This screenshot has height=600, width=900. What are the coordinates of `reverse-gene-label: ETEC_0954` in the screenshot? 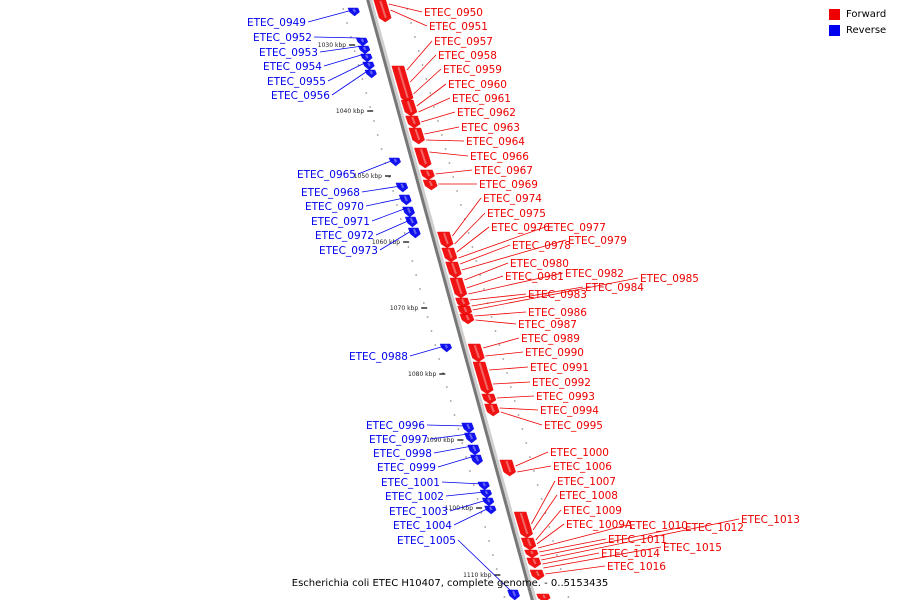 It's located at (292, 67).